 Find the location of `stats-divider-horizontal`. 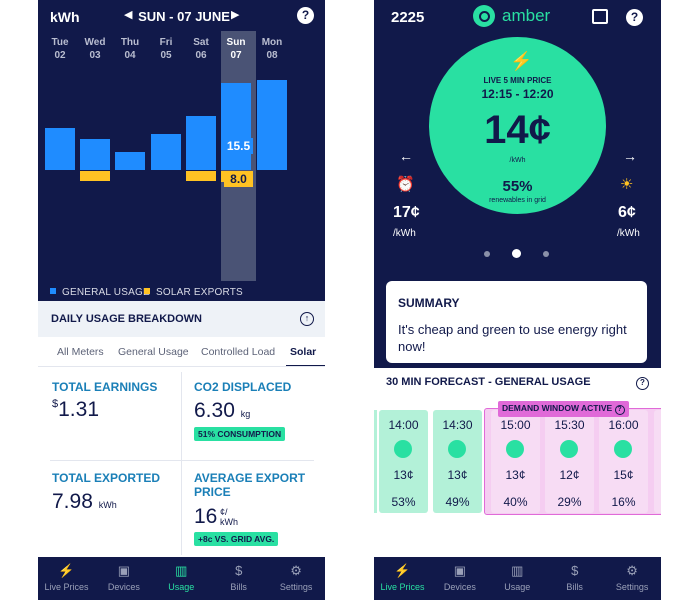

stats-divider-horizontal is located at coordinates (182, 460).